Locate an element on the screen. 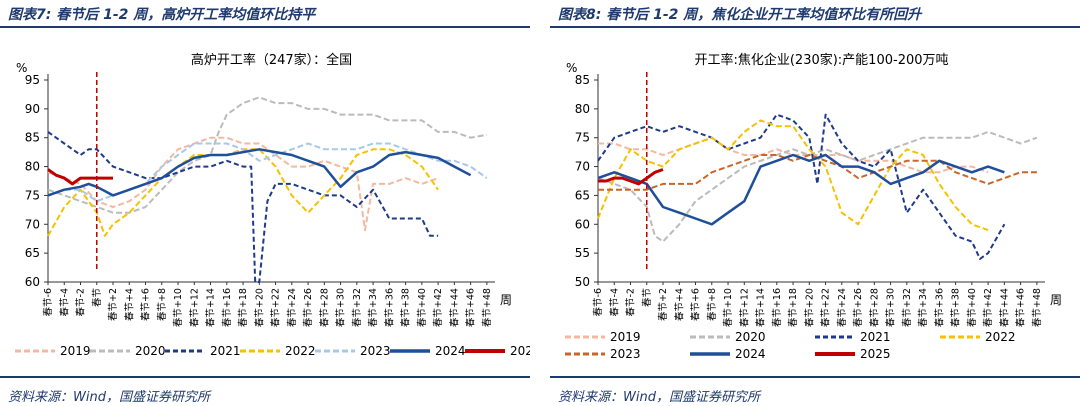 Image resolution: width=1080 pixels, height=406 pixels. legend-label-2021: 2021 is located at coordinates (225, 351).